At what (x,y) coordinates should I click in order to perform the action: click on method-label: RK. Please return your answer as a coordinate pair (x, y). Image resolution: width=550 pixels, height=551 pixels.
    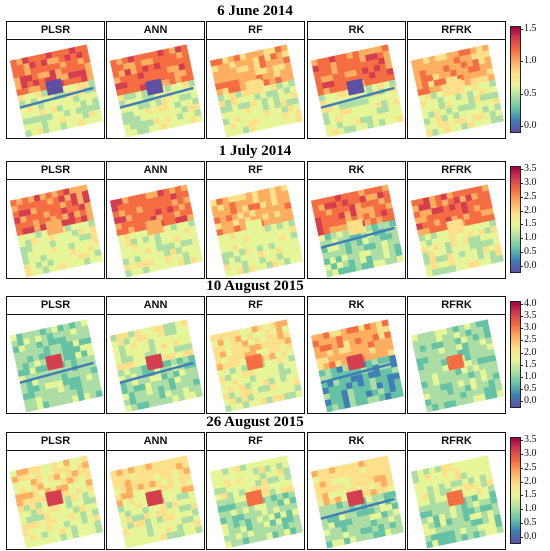
    Looking at the image, I should click on (356, 31).